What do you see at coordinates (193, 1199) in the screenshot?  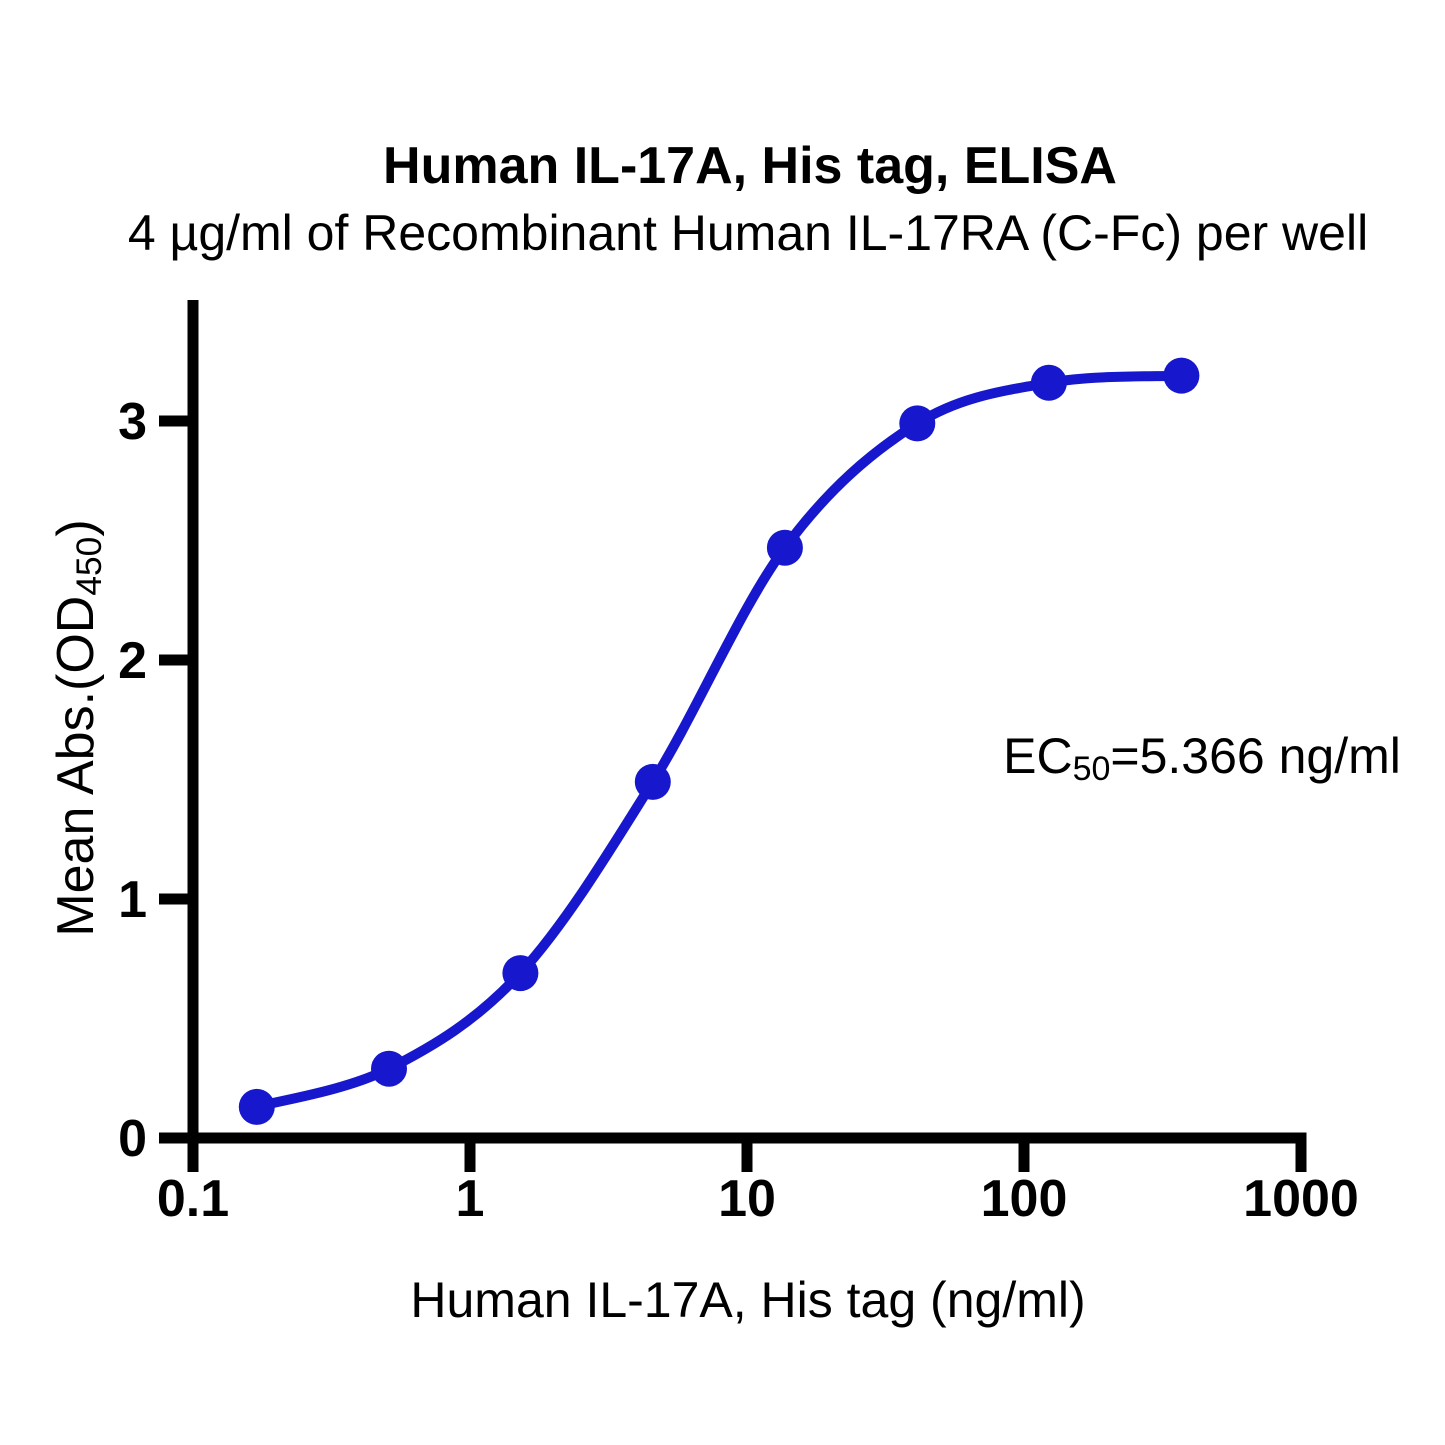 I see `x-tick-label: 0.1` at bounding box center [193, 1199].